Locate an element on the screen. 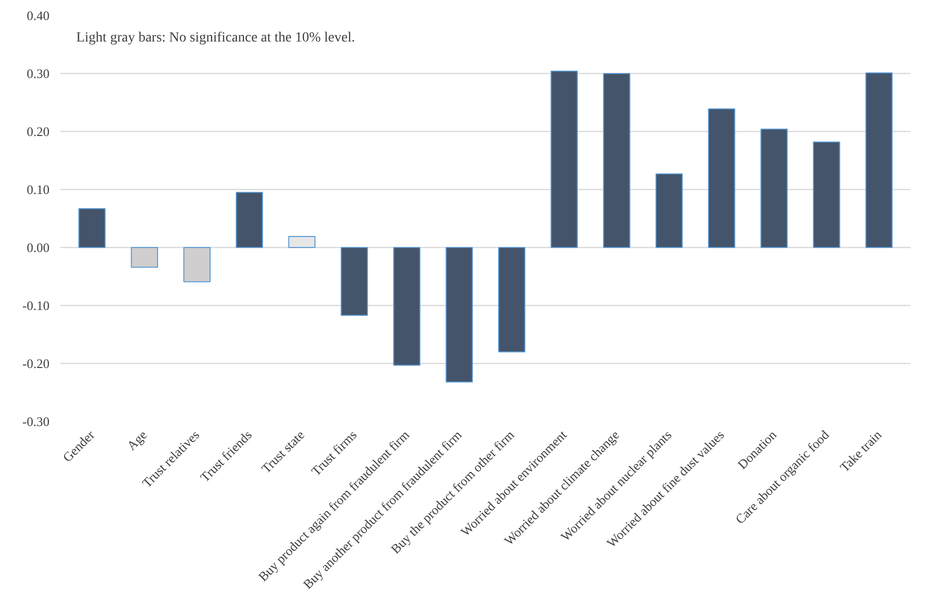 The image size is (933, 609). annotation: Light gray bars: No significance at the 10% level. is located at coordinates (215, 38).